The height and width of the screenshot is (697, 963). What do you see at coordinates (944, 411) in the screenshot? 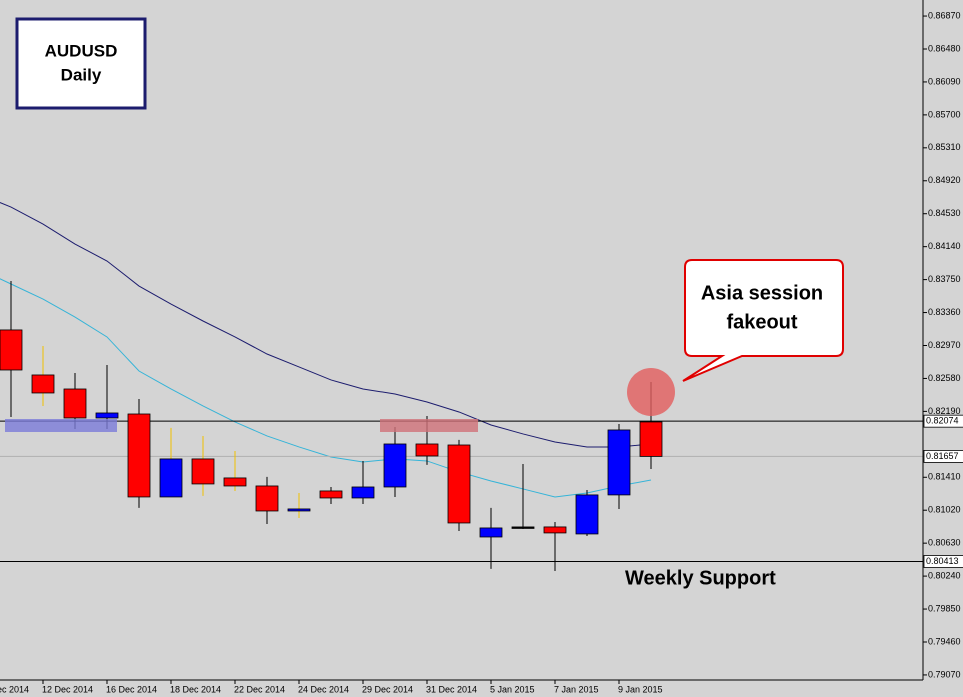
I see `y-tick-label: 0.82190` at bounding box center [944, 411].